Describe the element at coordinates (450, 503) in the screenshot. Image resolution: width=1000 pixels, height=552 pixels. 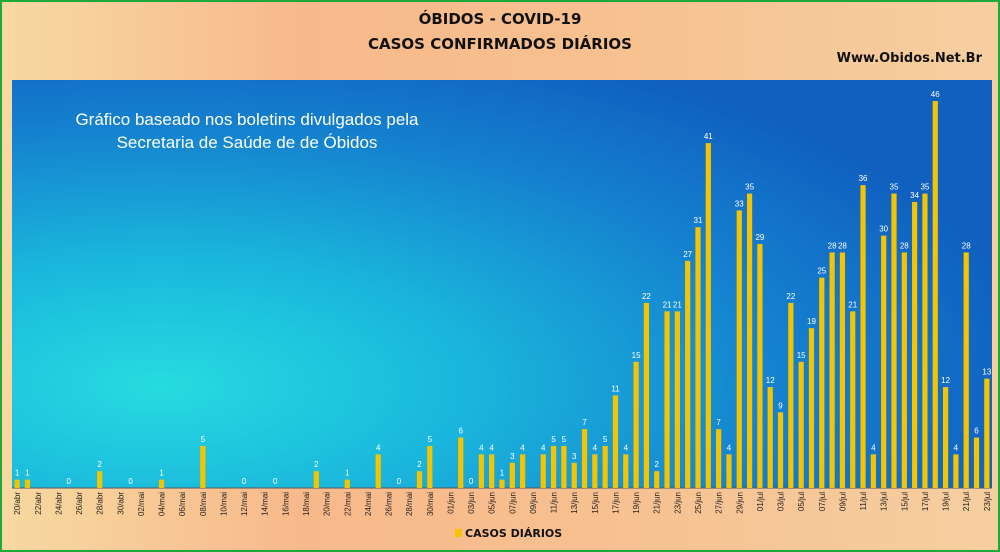
I see `x-tick-label: 01/jun` at that location.